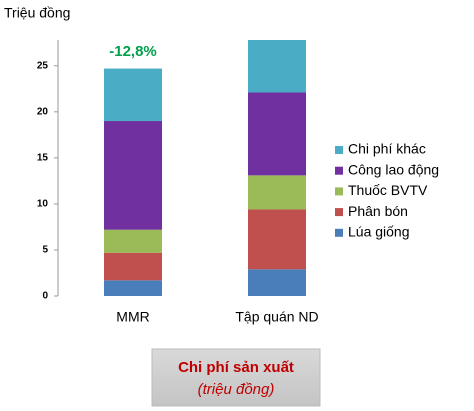 The image size is (474, 411). Describe the element at coordinates (45, 296) in the screenshot. I see `y-tick-label: 0` at that location.